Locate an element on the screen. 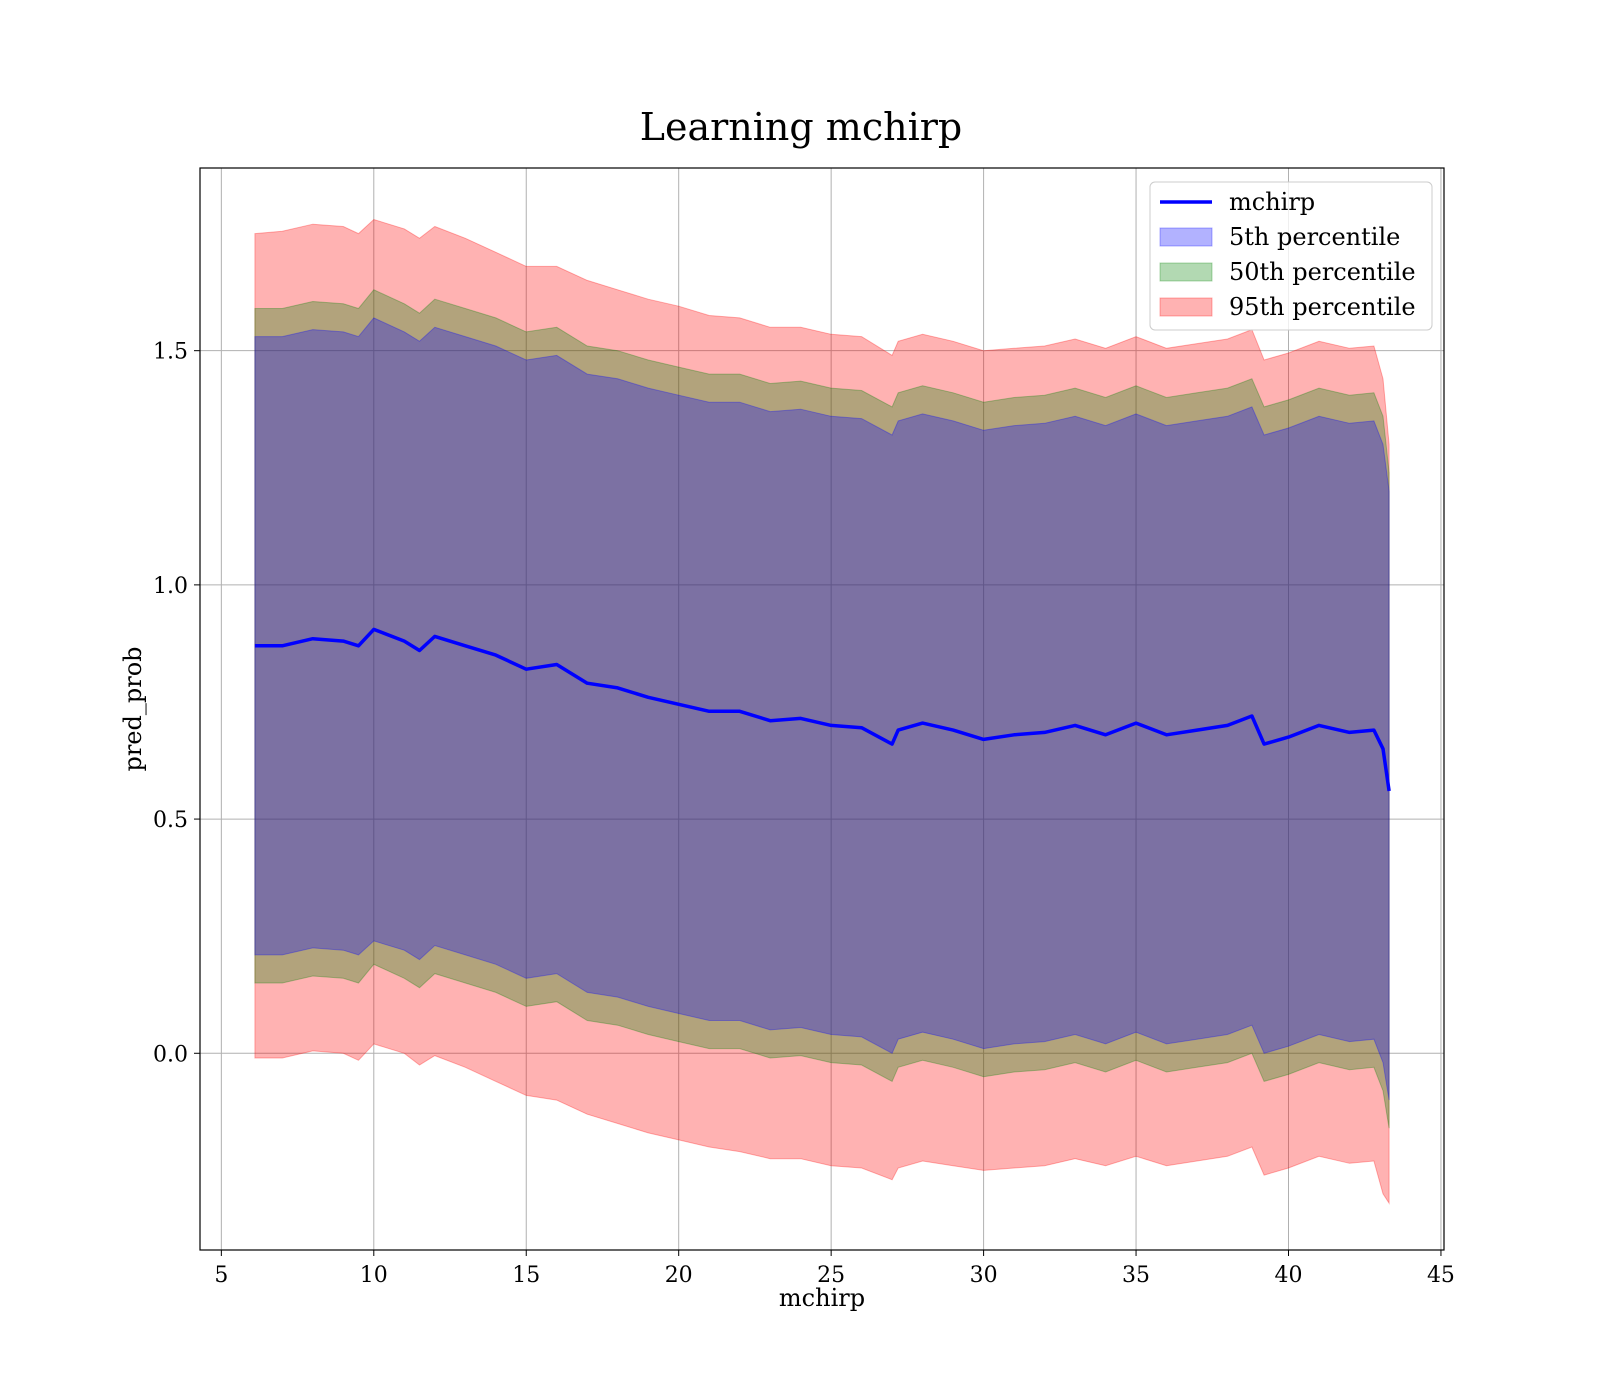 This screenshot has width=1600, height=1400. x-tick-label: 35 is located at coordinates (1136, 1275).